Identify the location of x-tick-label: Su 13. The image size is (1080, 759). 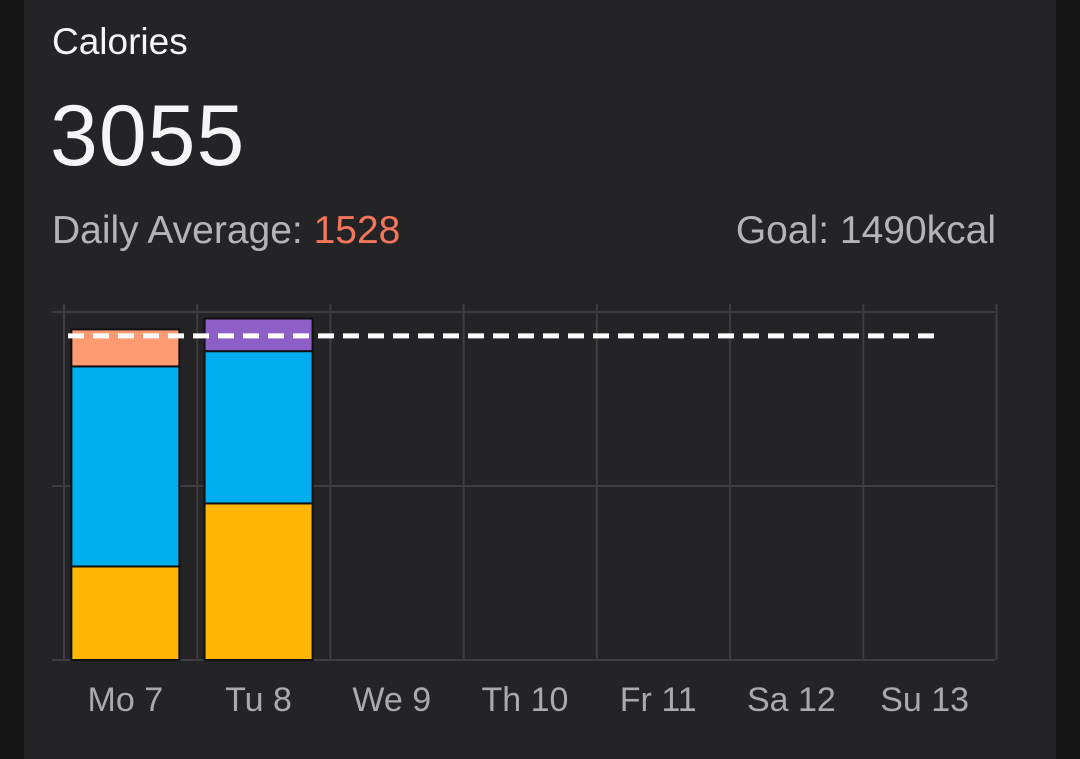
(924, 700).